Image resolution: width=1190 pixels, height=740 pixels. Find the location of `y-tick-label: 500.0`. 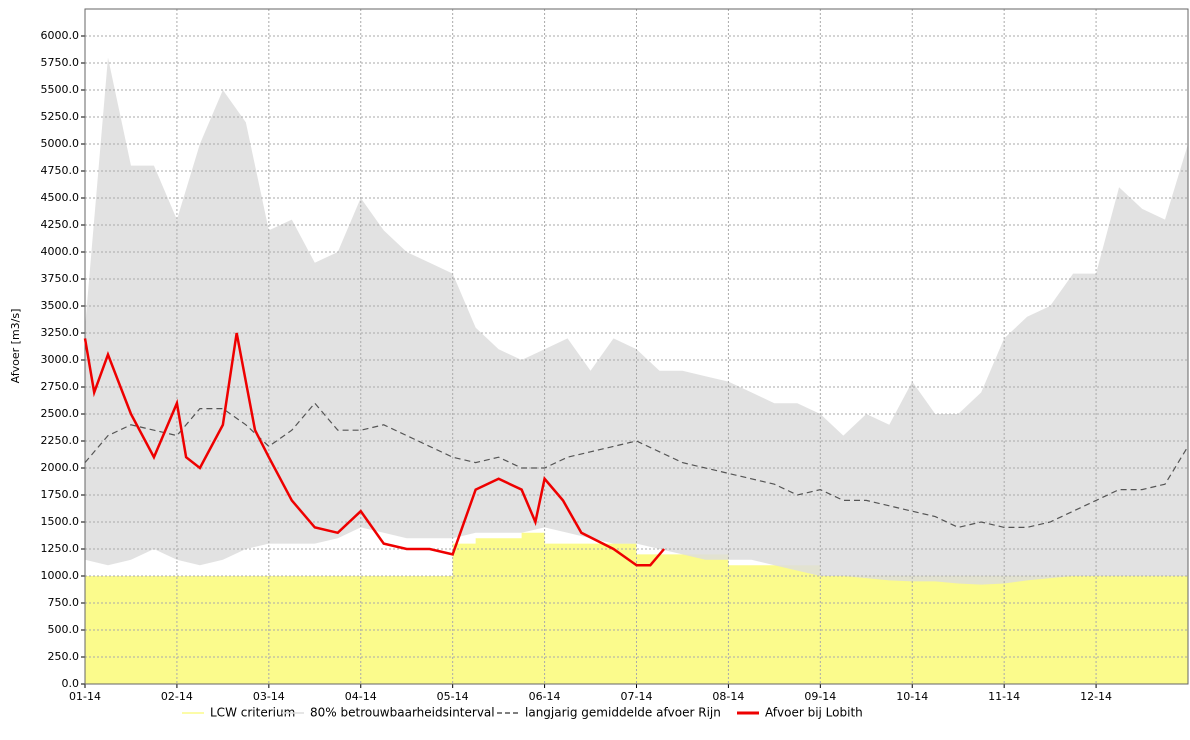

y-tick-label: 500.0 is located at coordinates (64, 629).